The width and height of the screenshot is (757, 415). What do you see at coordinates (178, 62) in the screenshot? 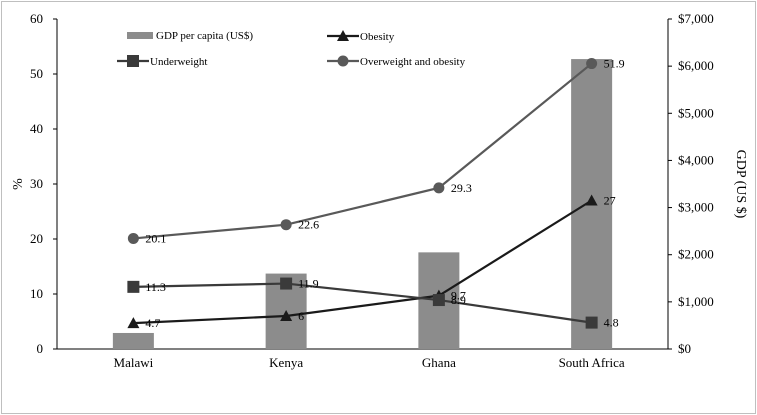
I see `legend-label-square: Underweight` at bounding box center [178, 62].